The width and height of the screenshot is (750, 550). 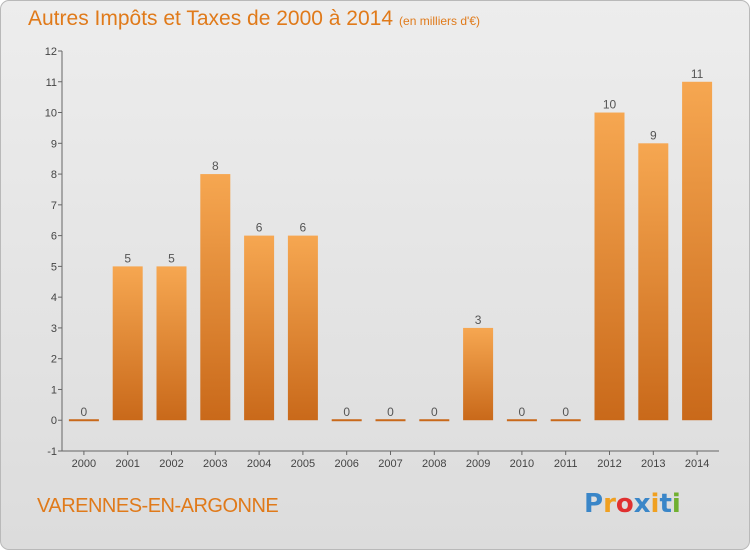 I want to click on logo-letter: x, so click(x=642, y=504).